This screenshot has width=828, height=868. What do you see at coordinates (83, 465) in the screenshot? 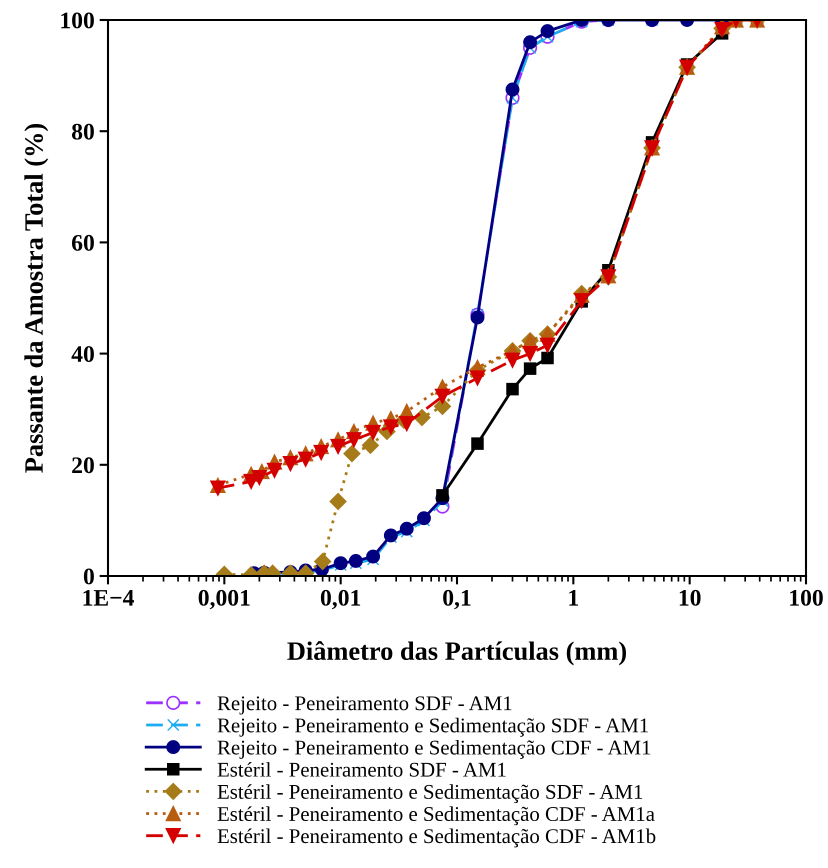
I see `y-tick-label: 20` at bounding box center [83, 465].